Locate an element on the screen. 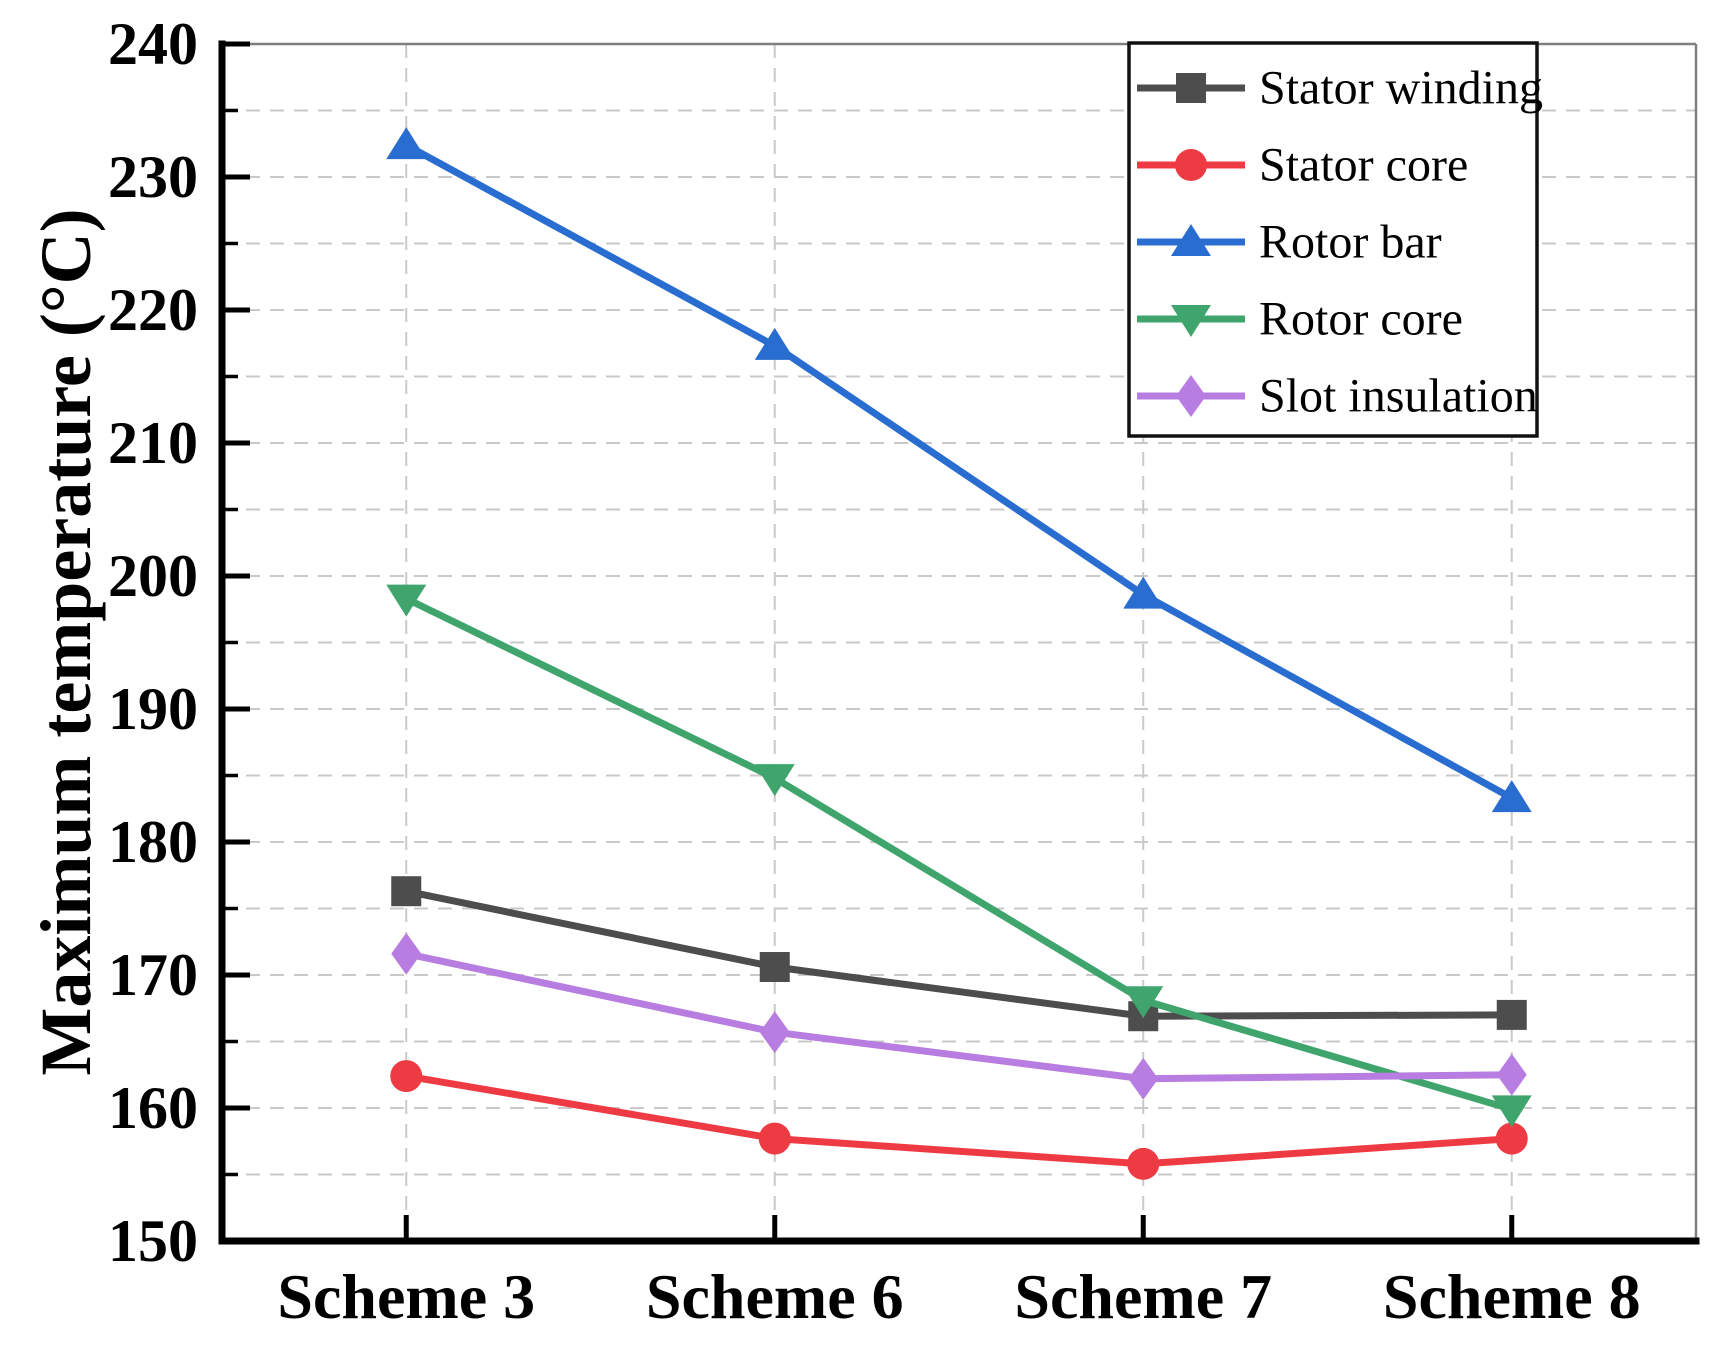 The width and height of the screenshot is (1731, 1350). legend-label: Stator core is located at coordinates (1363, 165).